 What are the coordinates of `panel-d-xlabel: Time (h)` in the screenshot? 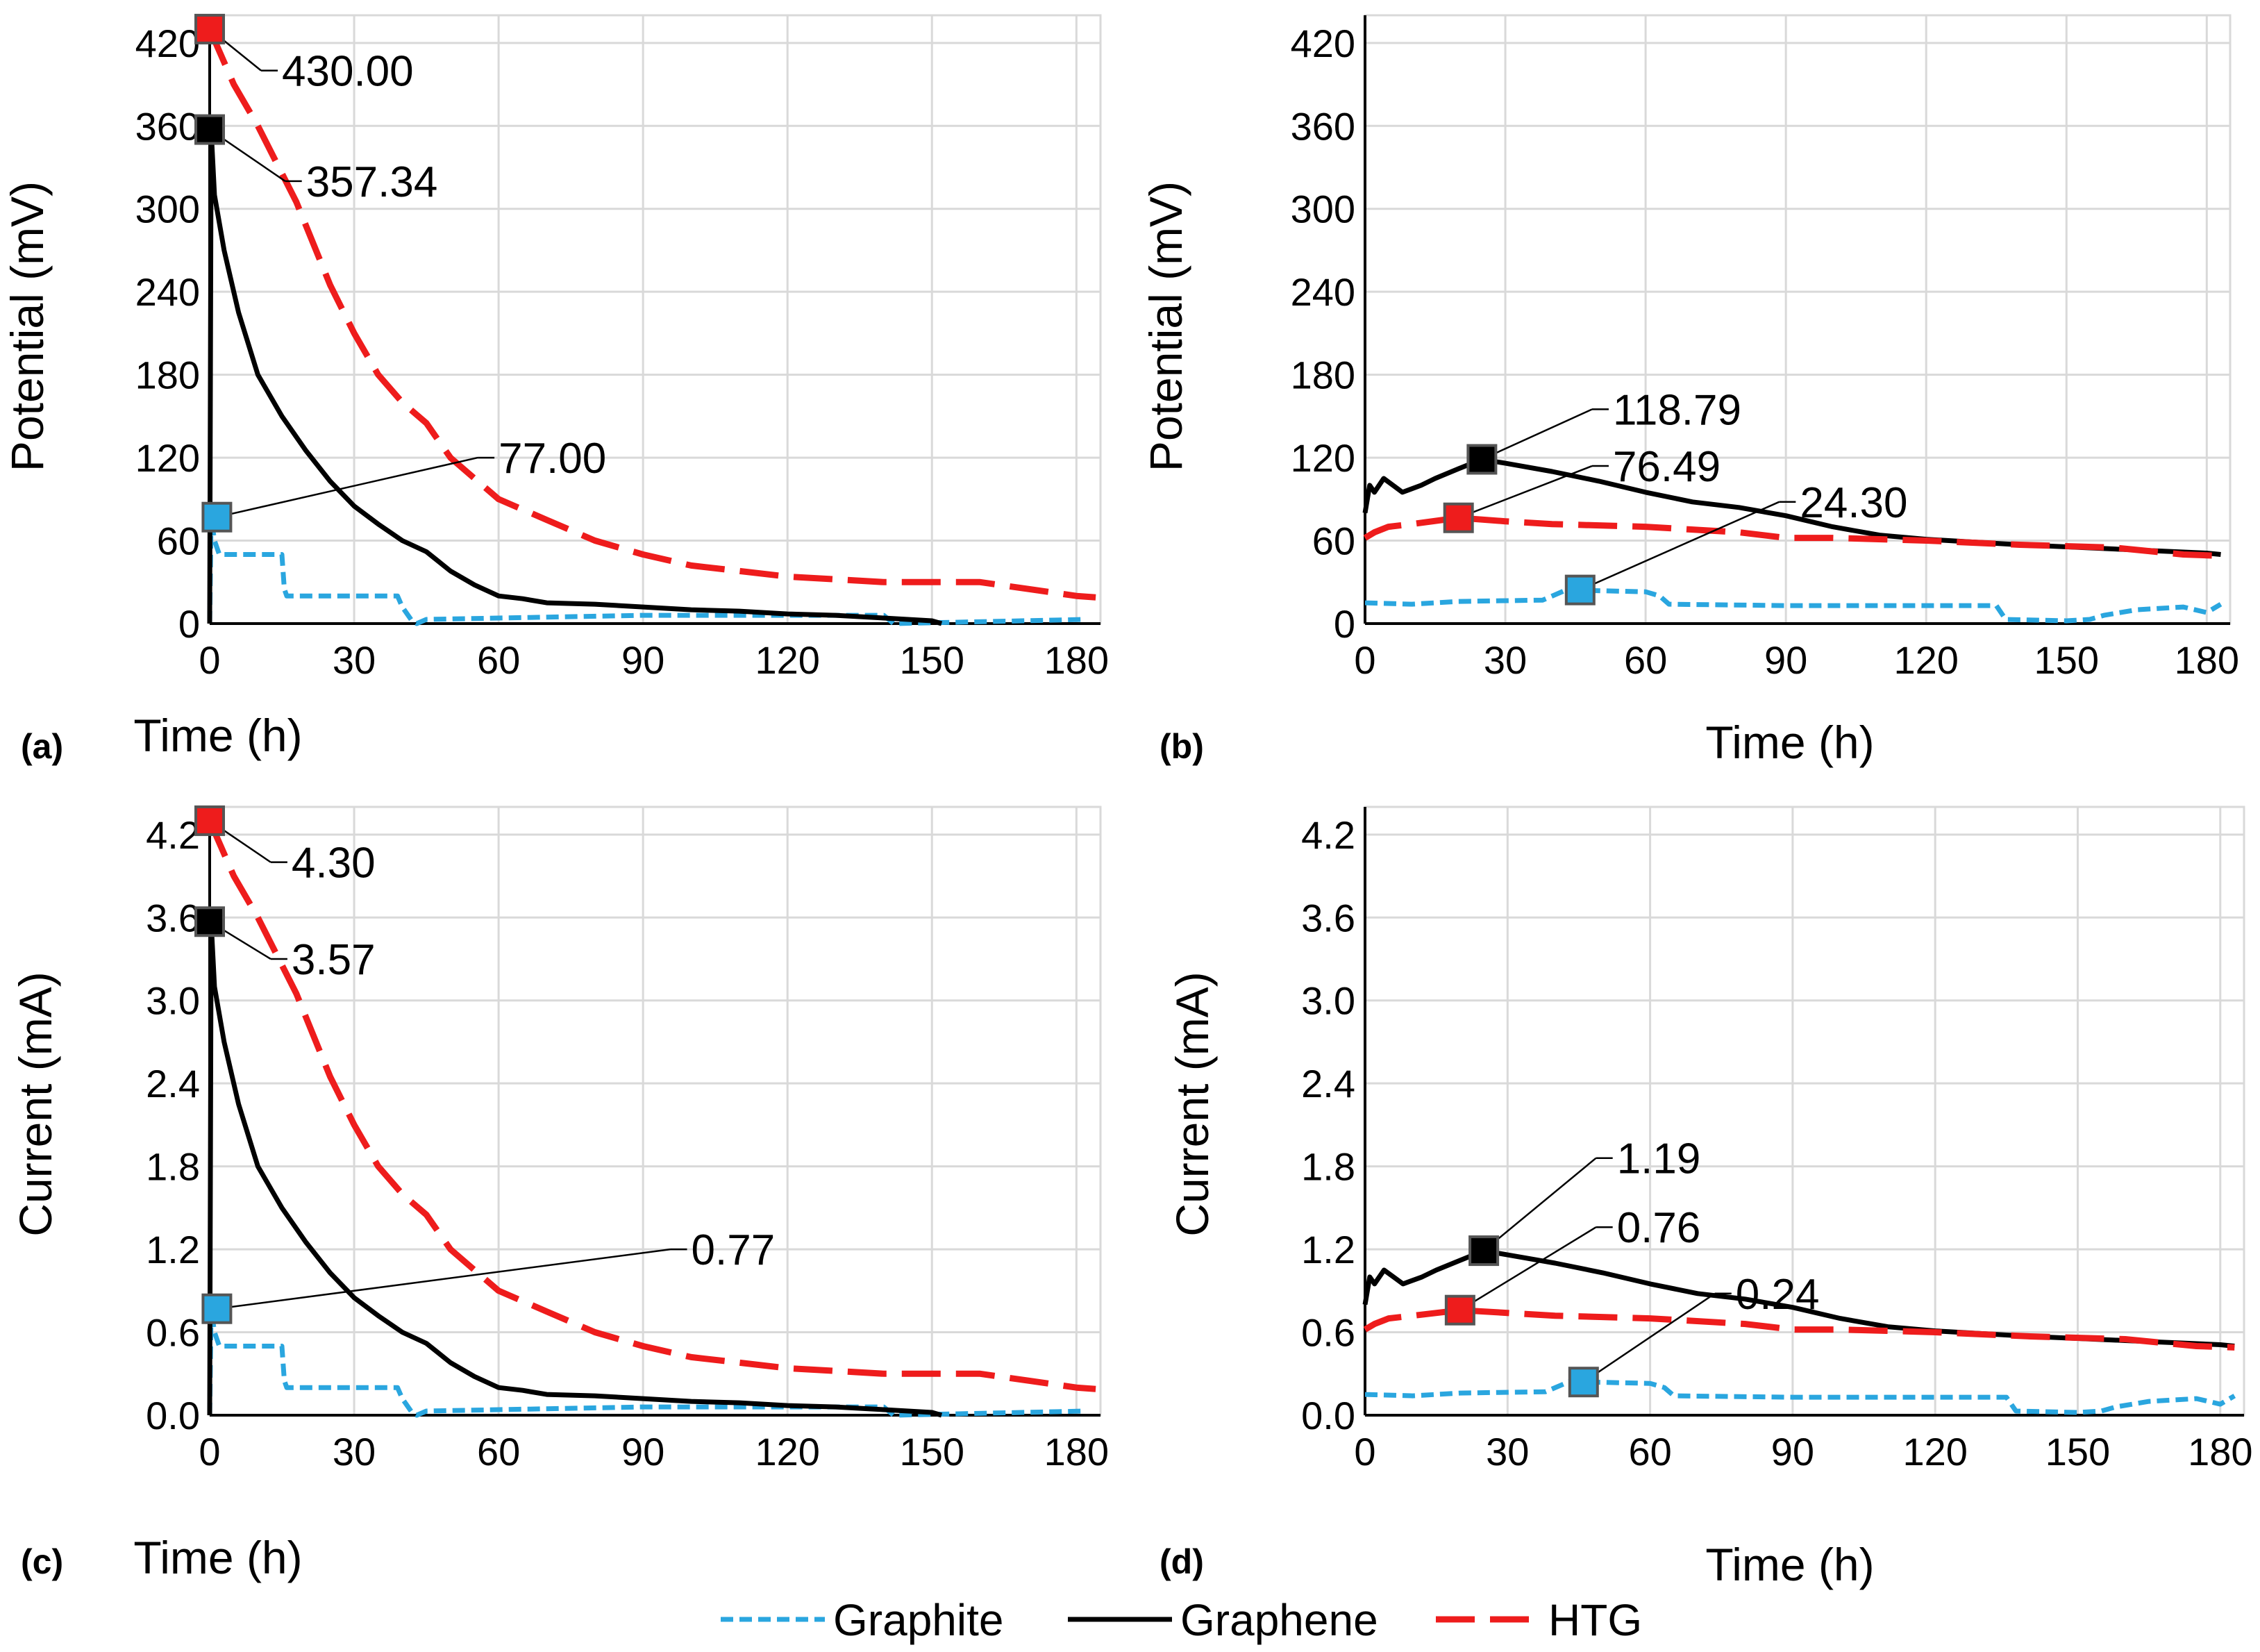 It's located at (1789, 1564).